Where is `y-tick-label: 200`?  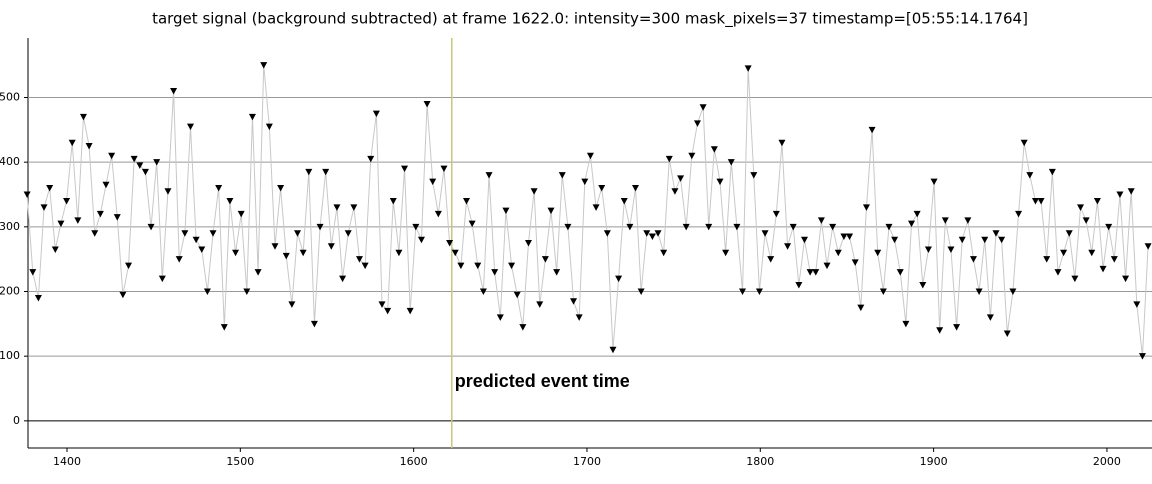
y-tick-label: 200 is located at coordinates (10, 291).